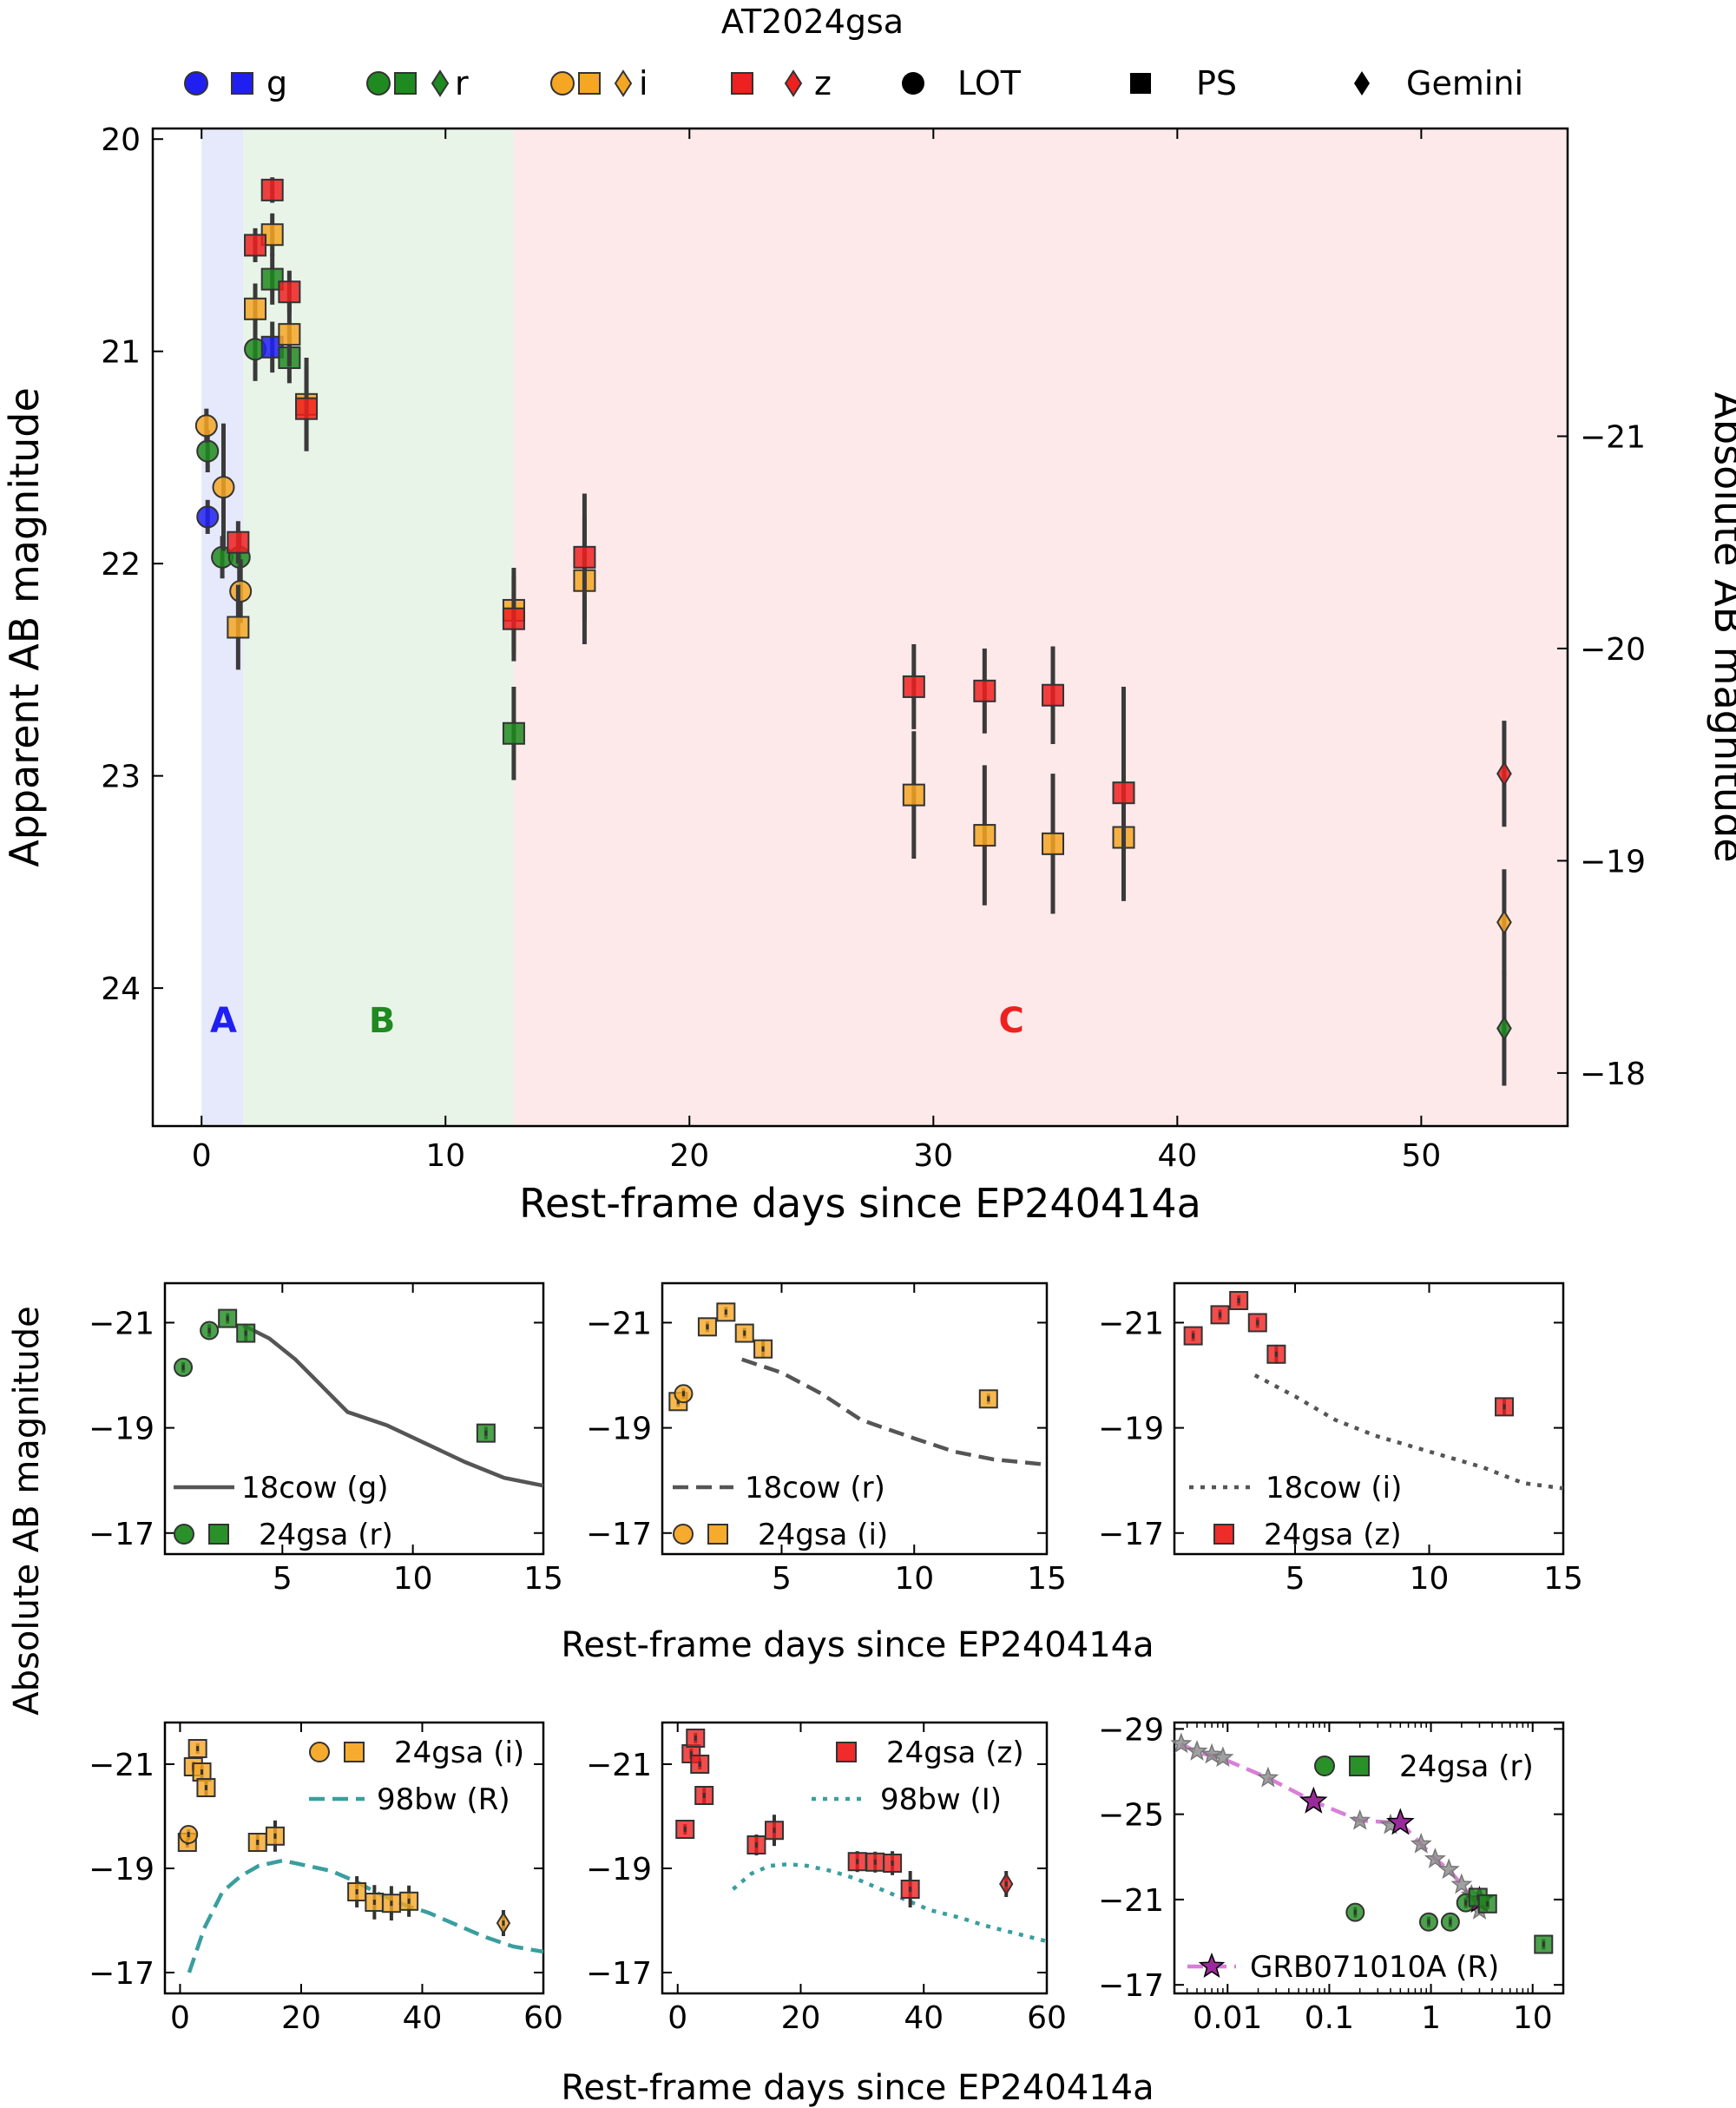 The width and height of the screenshot is (1736, 2108). I want to click on legend-z-gemini-marker, so click(793, 83).